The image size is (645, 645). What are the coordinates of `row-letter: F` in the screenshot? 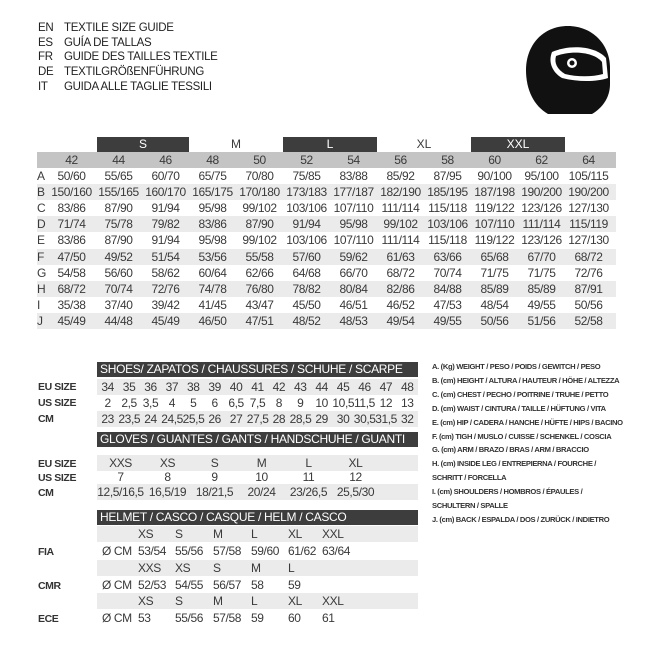 It's located at (40, 256).